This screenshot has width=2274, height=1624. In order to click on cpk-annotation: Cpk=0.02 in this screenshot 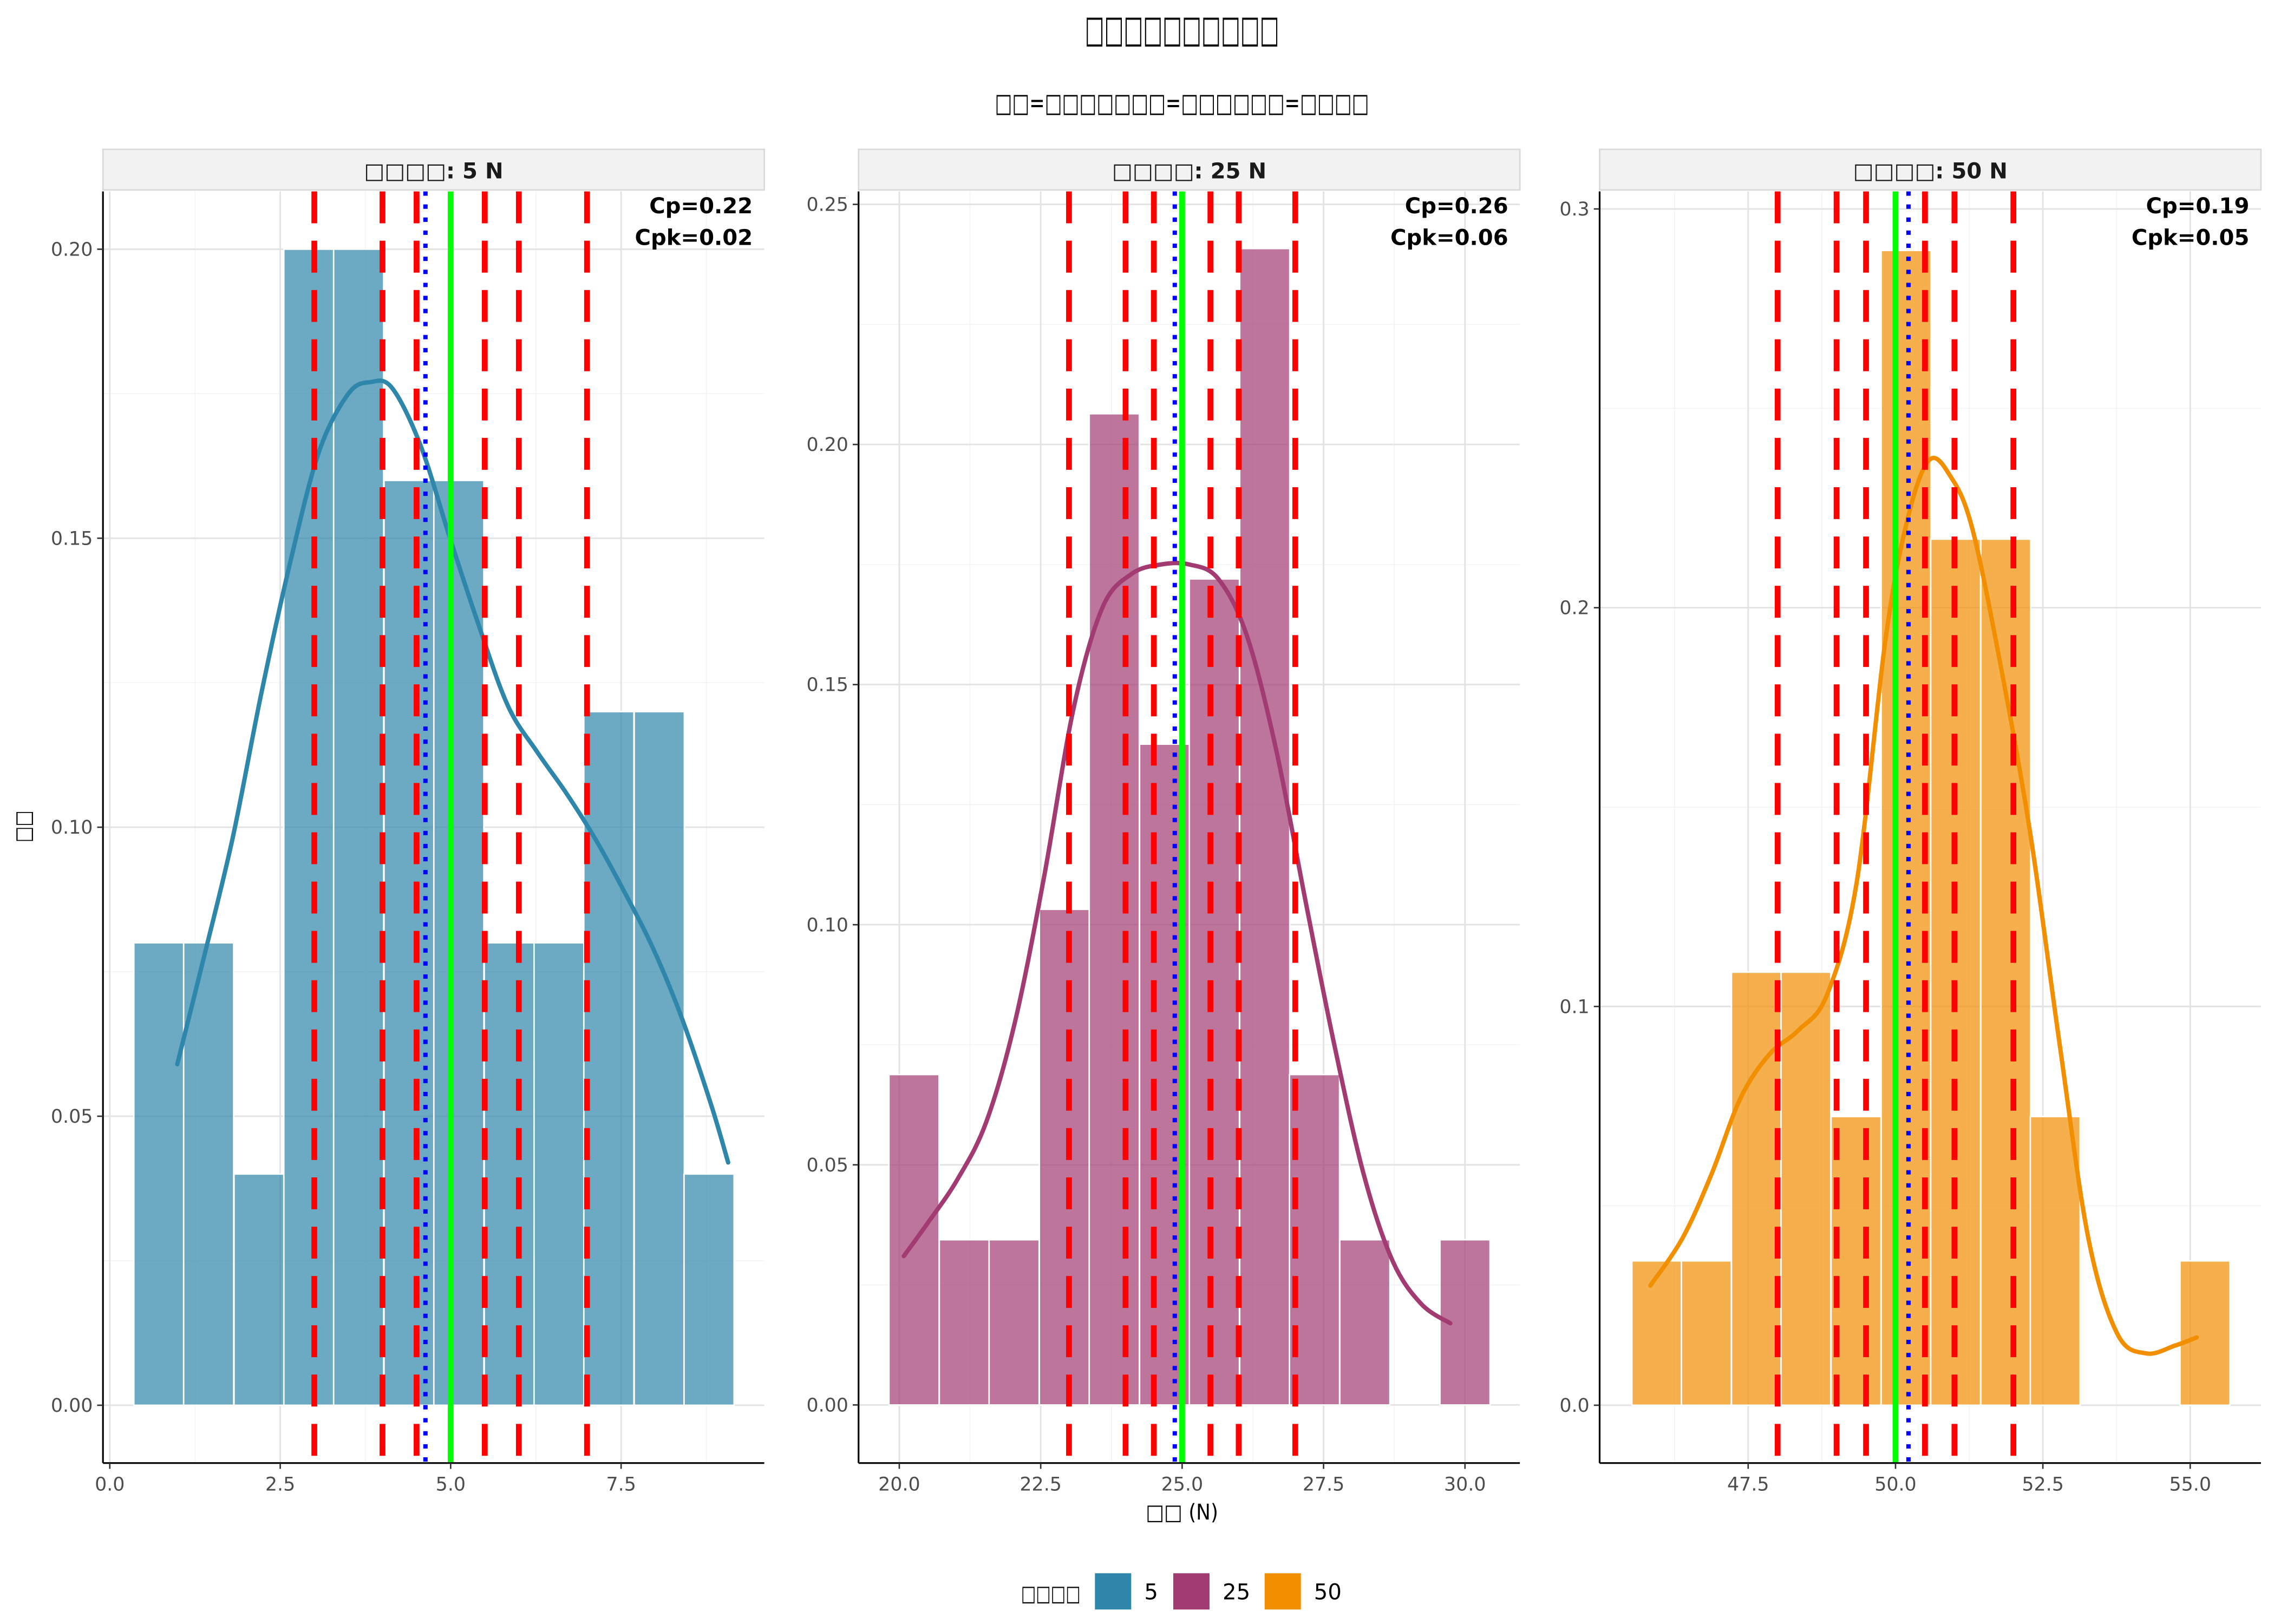, I will do `click(694, 238)`.